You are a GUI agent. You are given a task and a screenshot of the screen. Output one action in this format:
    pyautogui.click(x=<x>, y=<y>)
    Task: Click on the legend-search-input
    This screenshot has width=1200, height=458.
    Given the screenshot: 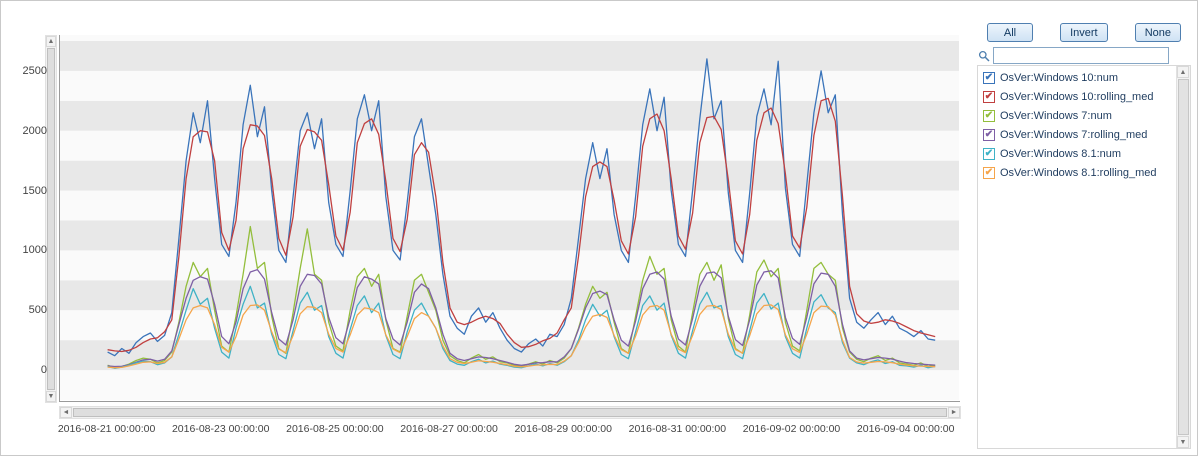 What is the action you would take?
    pyautogui.click(x=1081, y=55)
    